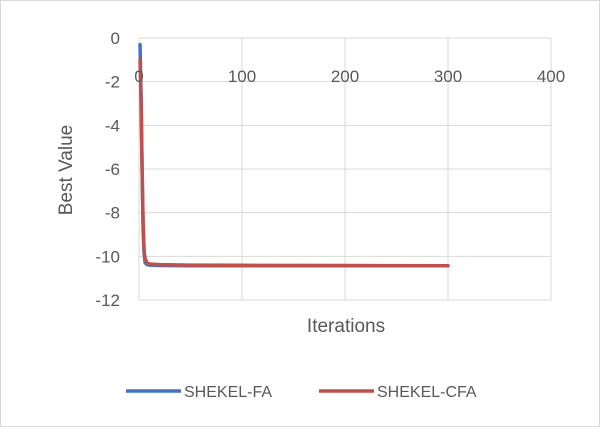 The width and height of the screenshot is (600, 432). I want to click on x-axis-label: Iterations, so click(346, 326).